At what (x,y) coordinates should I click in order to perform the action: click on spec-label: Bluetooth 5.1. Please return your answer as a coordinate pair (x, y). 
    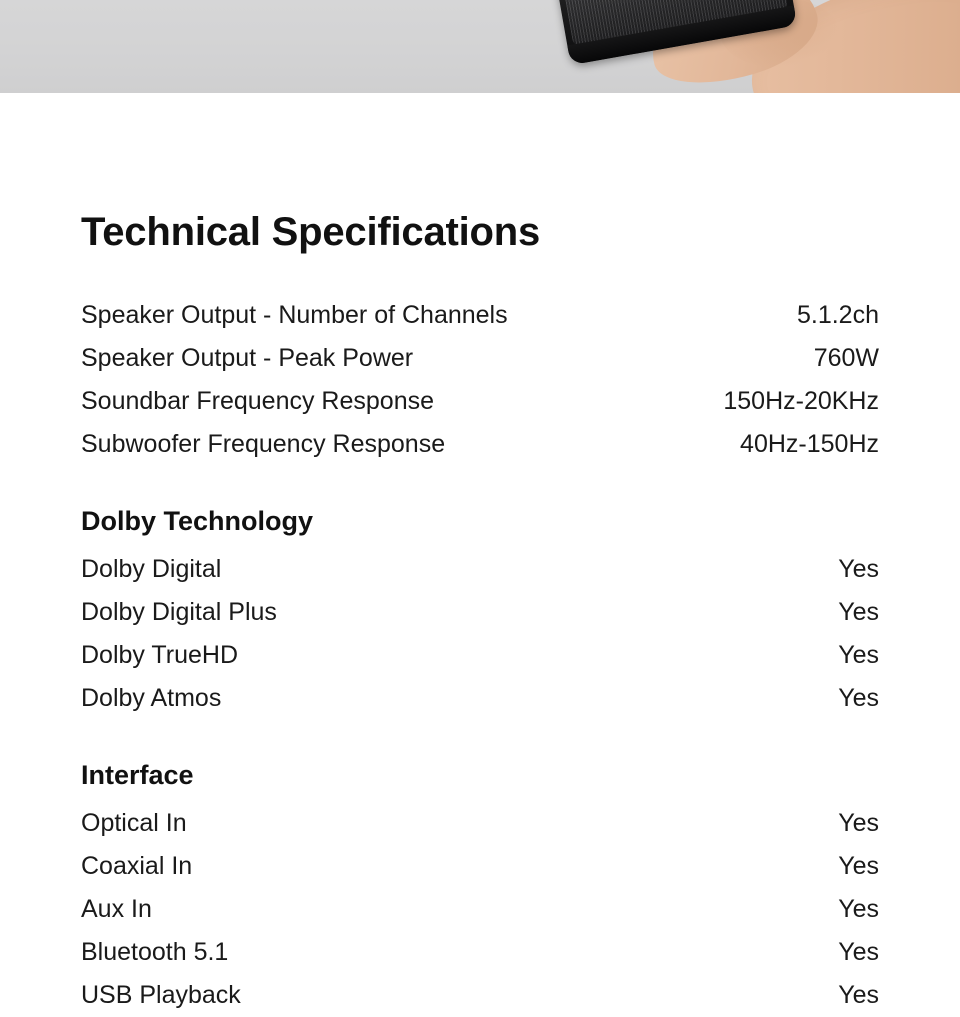
    Looking at the image, I should click on (155, 952).